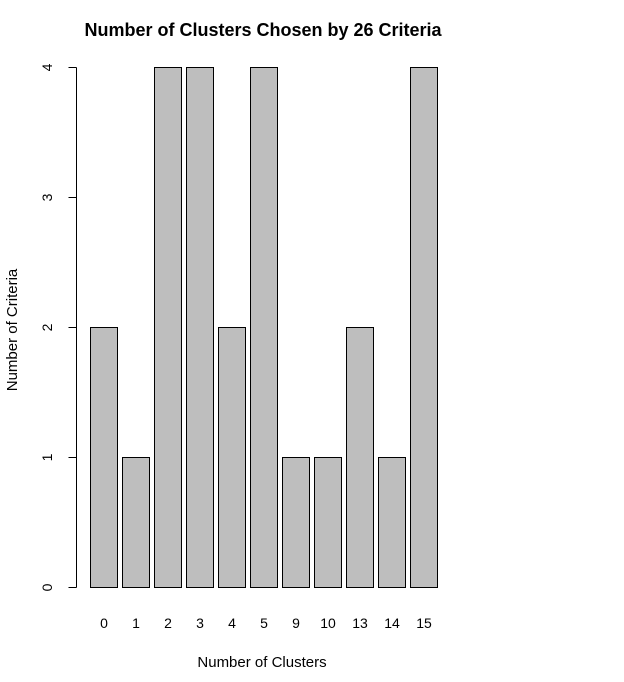 The image size is (624, 682). Describe the element at coordinates (200, 623) in the screenshot. I see `x-tick-label: 3` at that location.